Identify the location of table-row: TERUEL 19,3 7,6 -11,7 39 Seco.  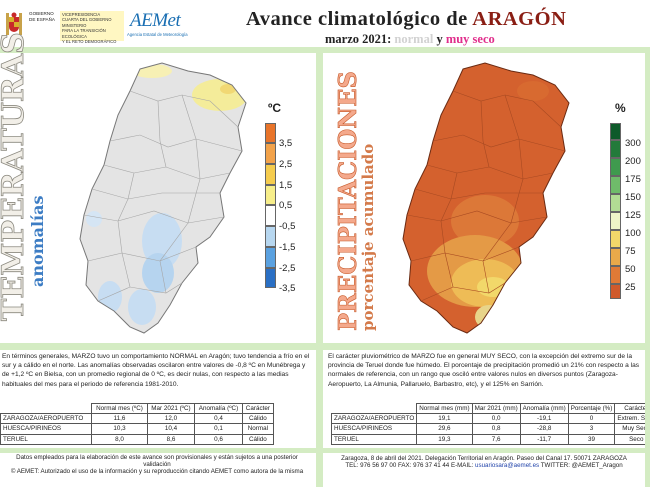
(487, 439).